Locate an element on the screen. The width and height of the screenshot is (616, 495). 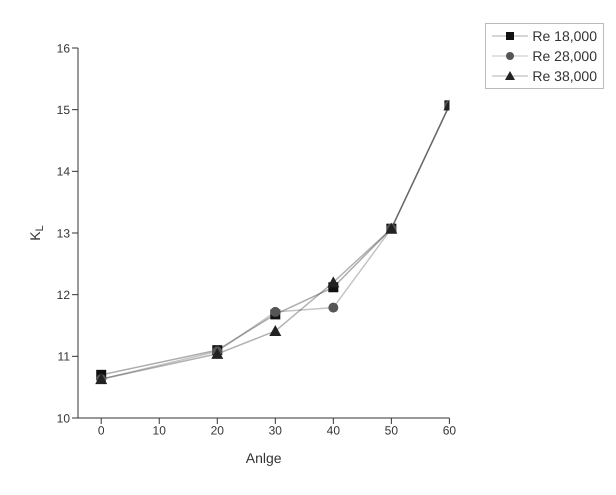
y-tick-label: 14 is located at coordinates (63, 171).